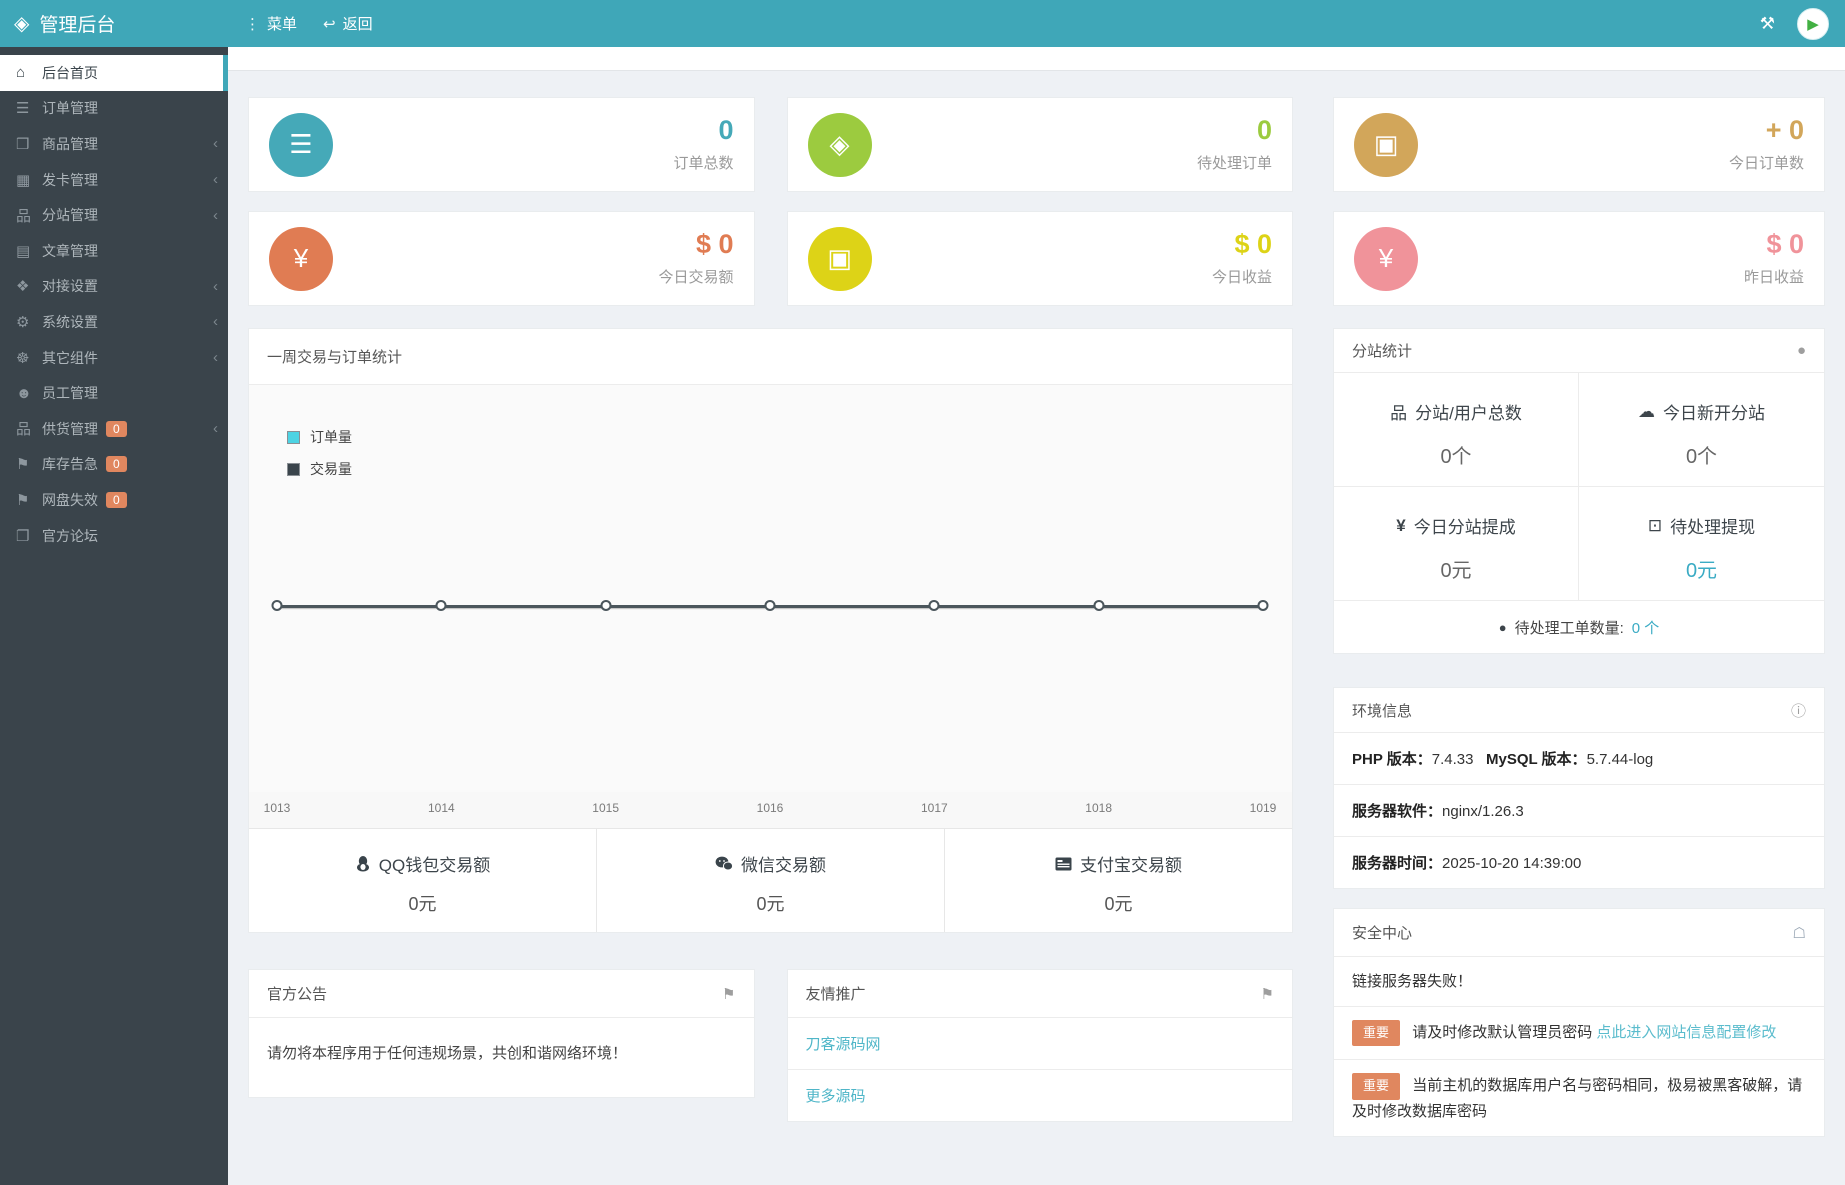  What do you see at coordinates (23, 180) in the screenshot?
I see `grid-icon: ▦` at bounding box center [23, 180].